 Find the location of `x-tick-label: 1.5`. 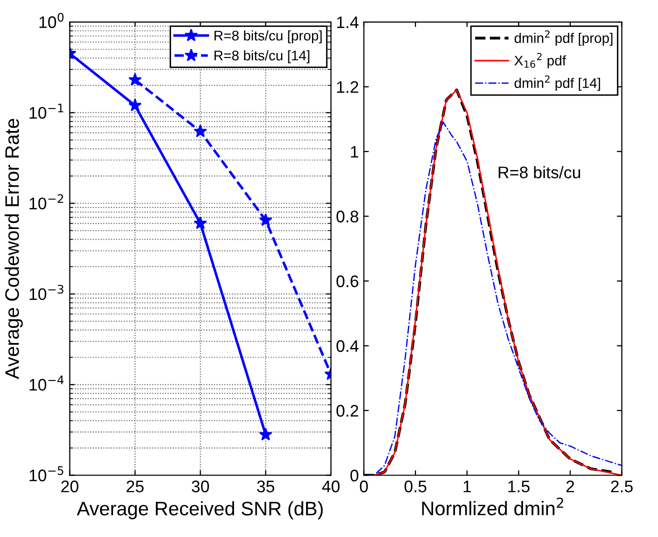

x-tick-label: 1.5 is located at coordinates (519, 486).